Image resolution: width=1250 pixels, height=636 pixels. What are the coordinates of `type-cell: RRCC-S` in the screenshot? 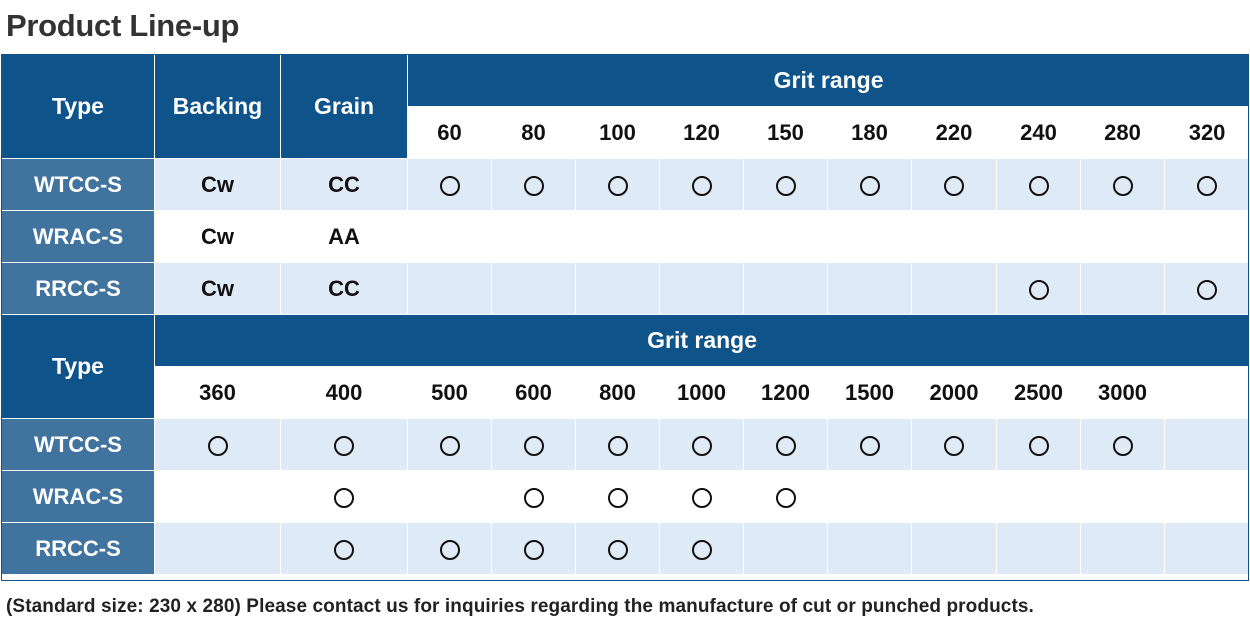 It's located at (78, 548).